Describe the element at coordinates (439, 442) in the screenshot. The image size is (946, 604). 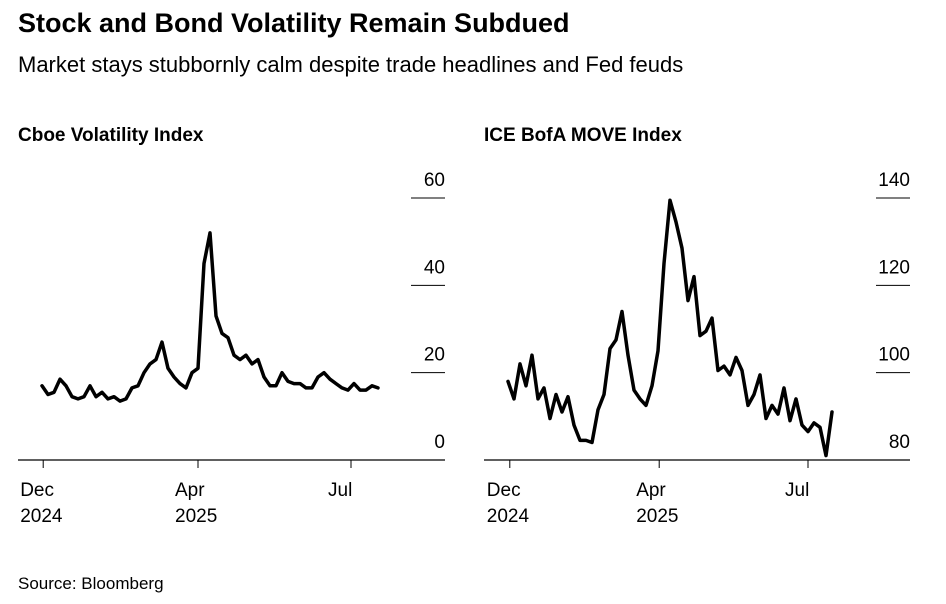
I see `y-tick-label: 0` at that location.